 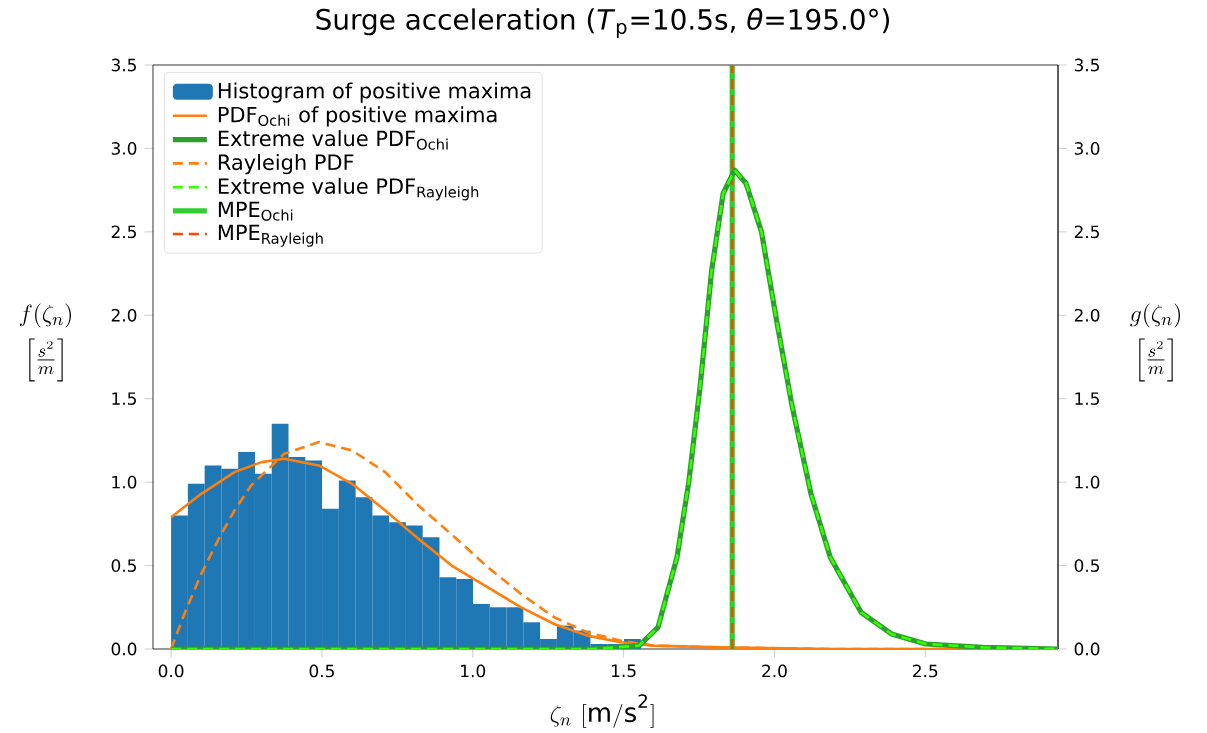 I want to click on x-tick-label: 1.5, so click(x=624, y=671).